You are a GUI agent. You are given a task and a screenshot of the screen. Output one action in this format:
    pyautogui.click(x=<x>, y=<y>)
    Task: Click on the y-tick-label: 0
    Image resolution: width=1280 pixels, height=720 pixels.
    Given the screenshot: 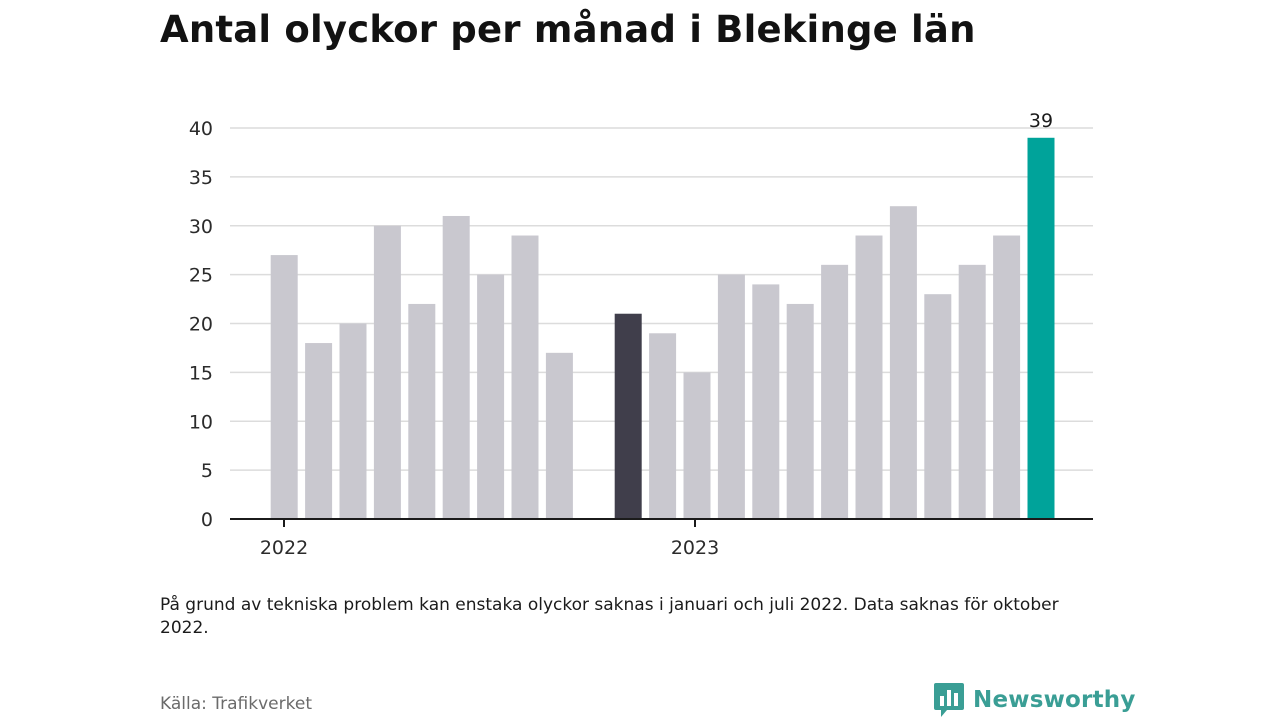 What is the action you would take?
    pyautogui.click(x=207, y=520)
    